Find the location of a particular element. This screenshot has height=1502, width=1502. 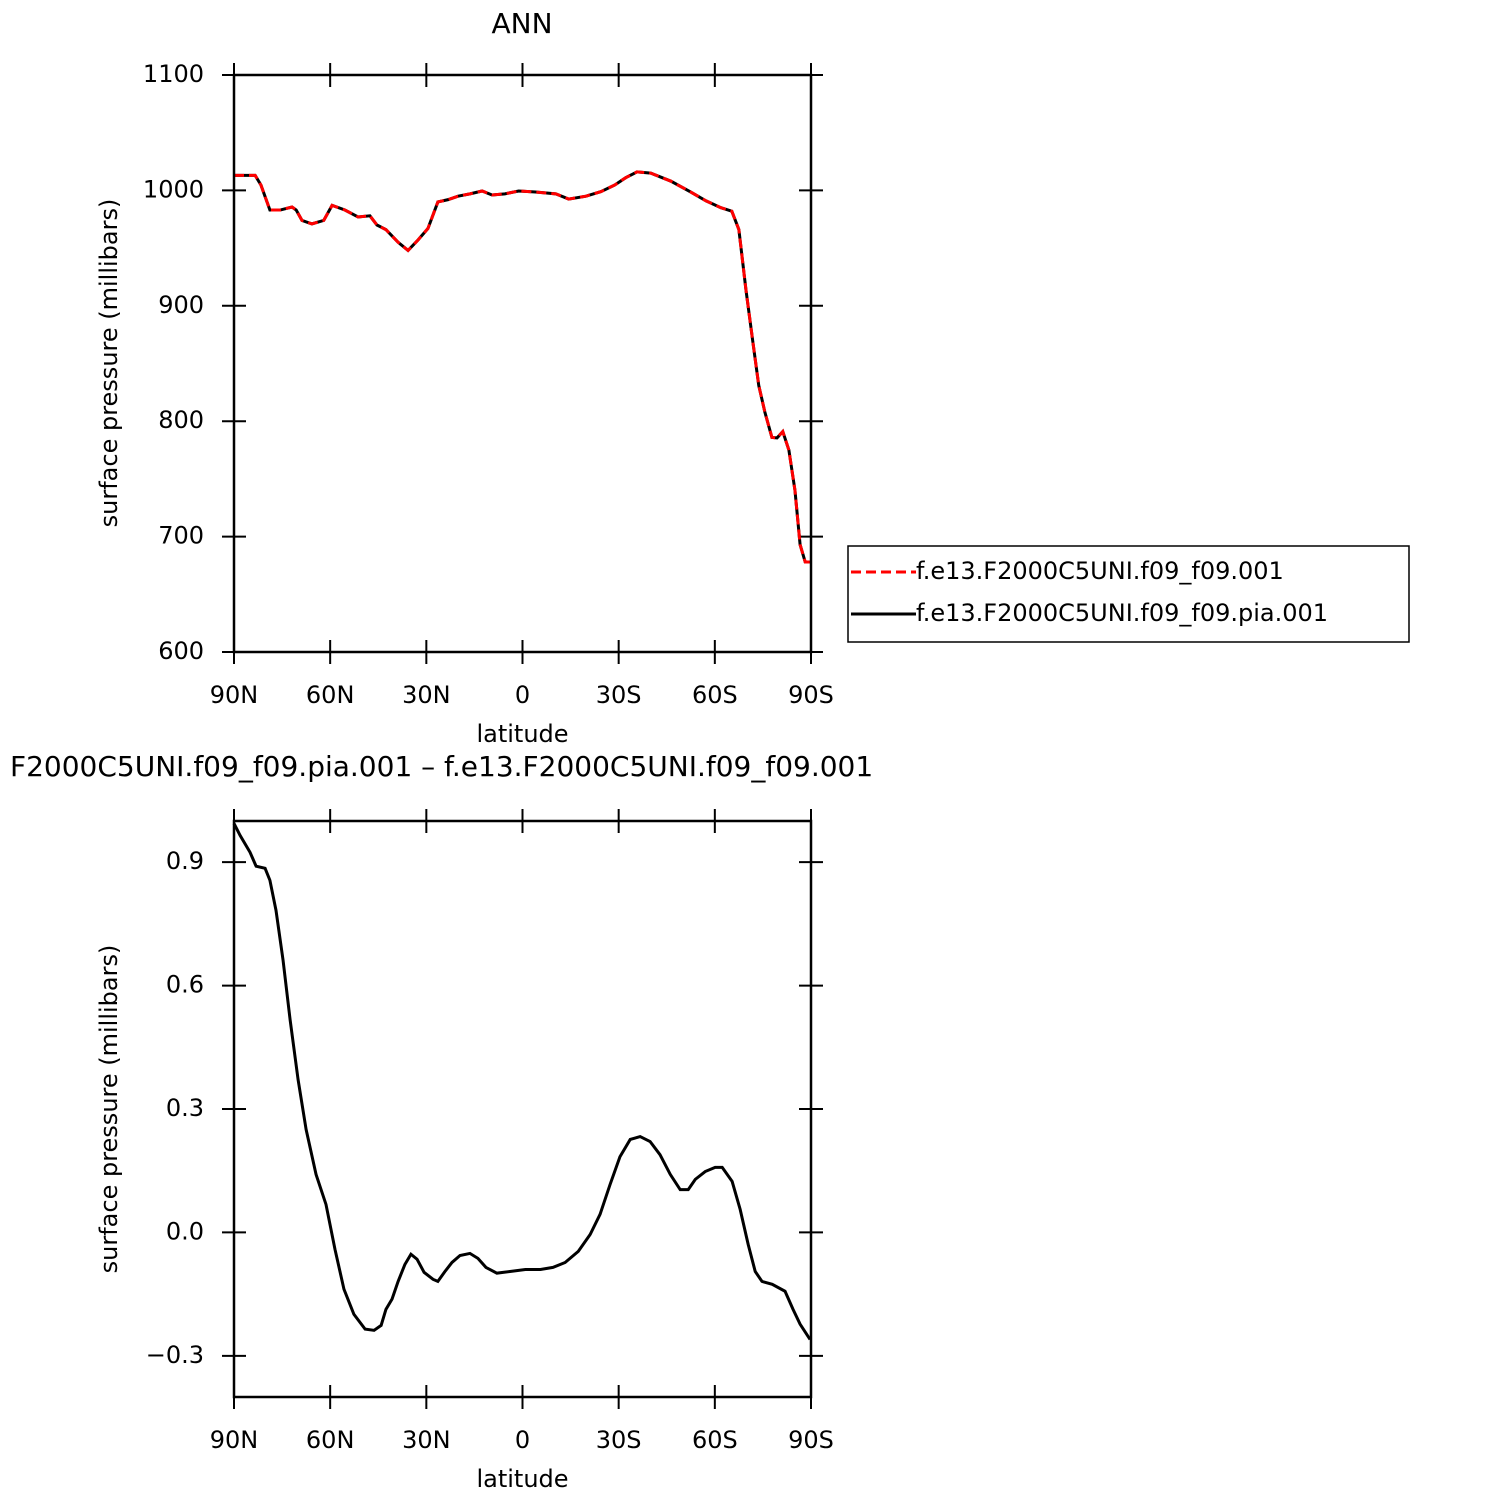

legend-label: f.e13.F2000C5UNI.f09_f09.pia.001 is located at coordinates (1122, 613).